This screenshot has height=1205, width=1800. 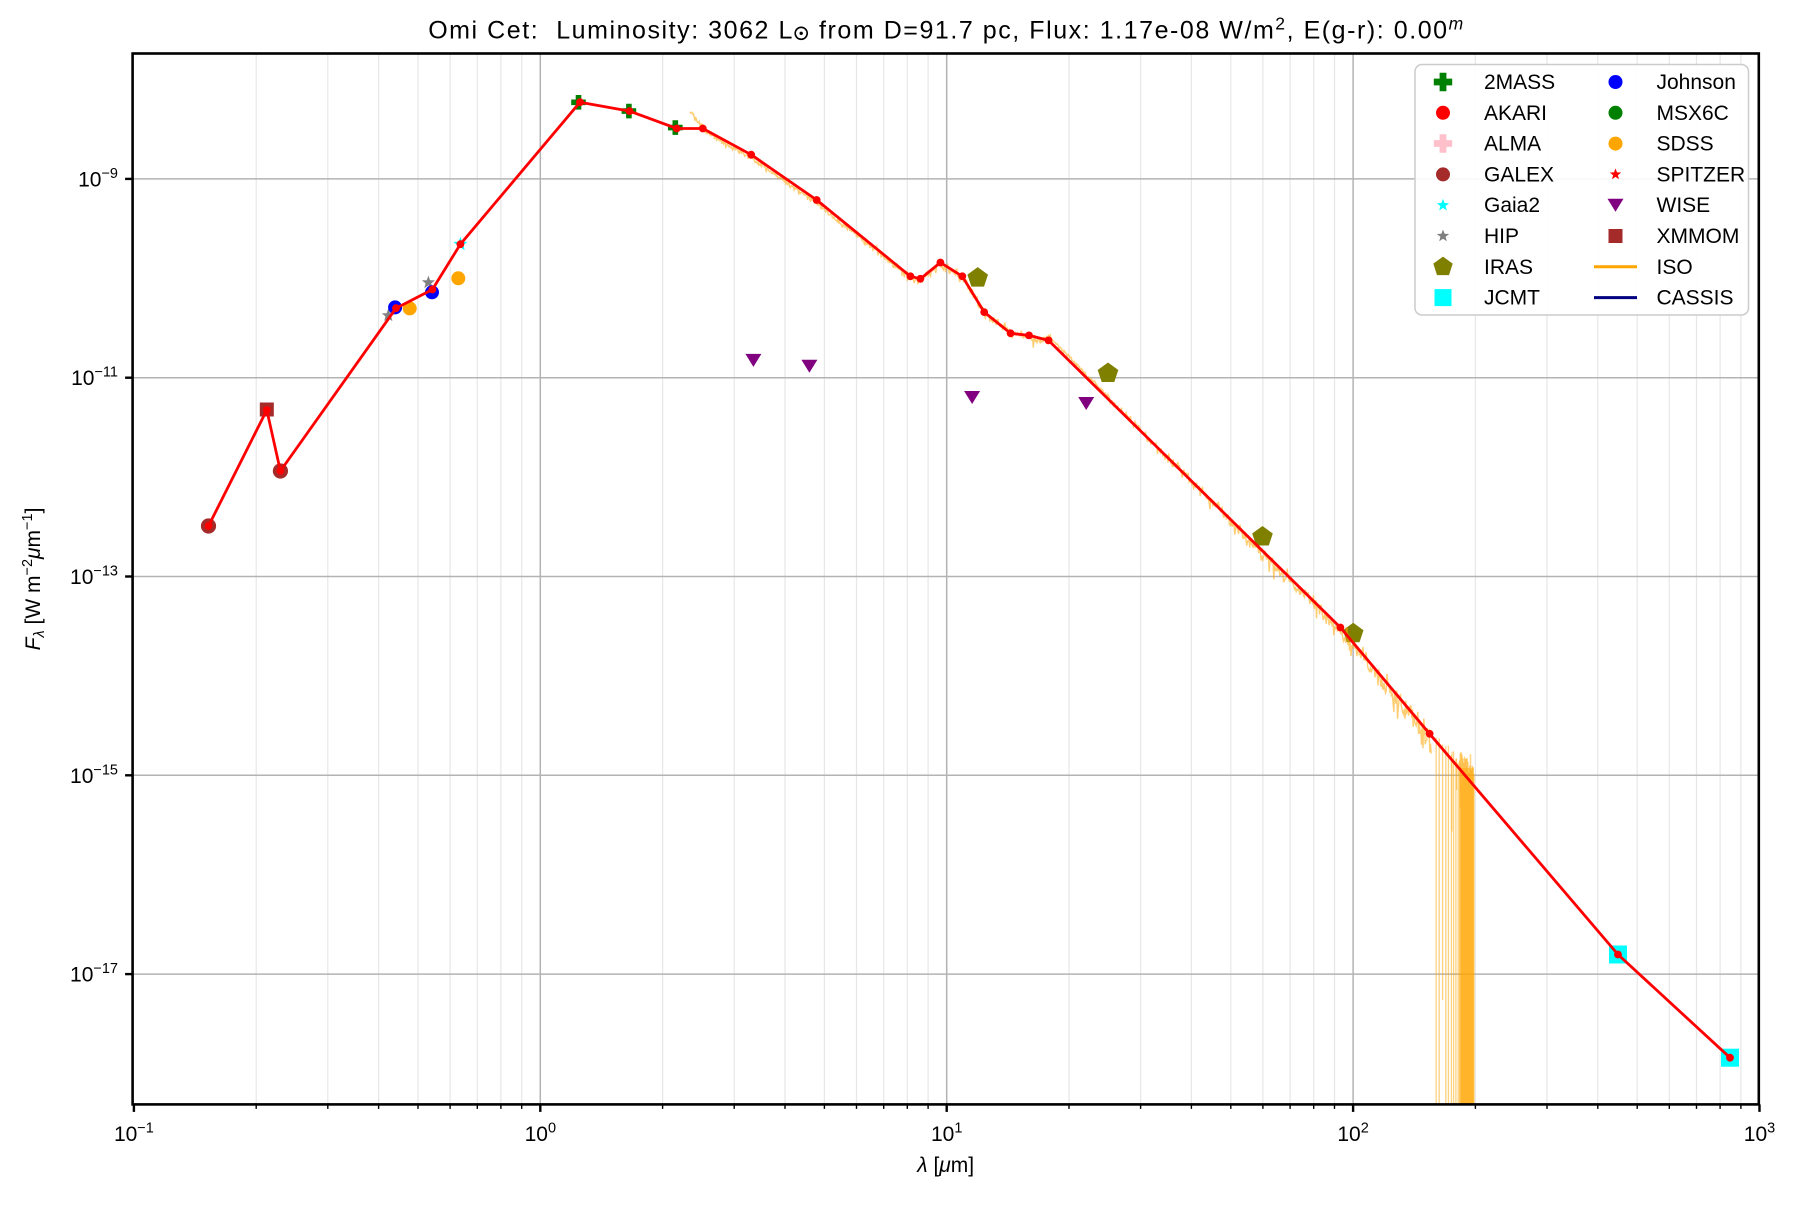 I want to click on svg-text: SDSS, so click(x=1685, y=144).